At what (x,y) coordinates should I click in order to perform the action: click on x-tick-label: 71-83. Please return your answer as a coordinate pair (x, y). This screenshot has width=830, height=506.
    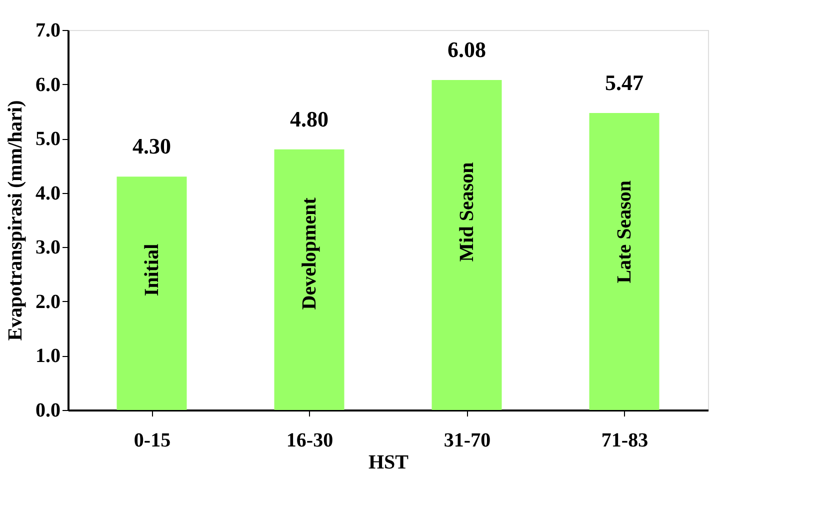
    Looking at the image, I should click on (624, 441).